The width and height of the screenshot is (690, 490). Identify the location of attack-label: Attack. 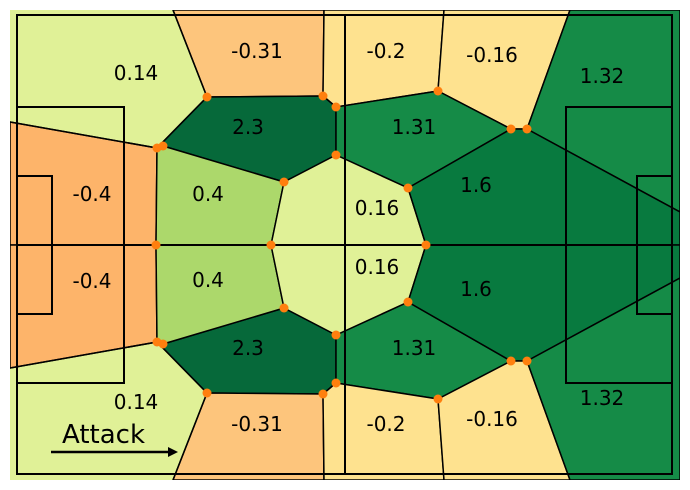
(103, 435).